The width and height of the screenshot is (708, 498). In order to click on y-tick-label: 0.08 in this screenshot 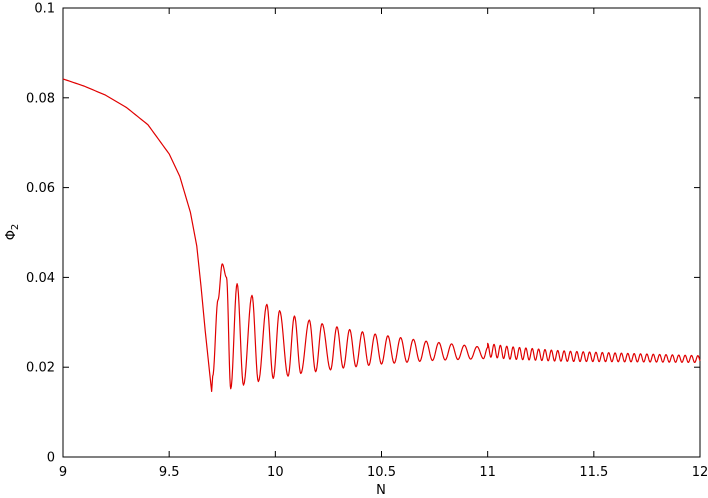, I will do `click(40, 98)`.